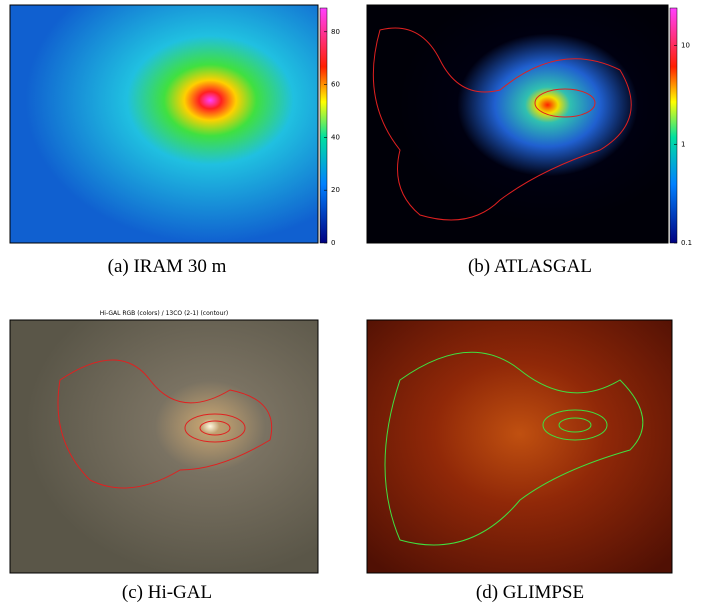 Image resolution: width=711 pixels, height=606 pixels. Describe the element at coordinates (335, 85) in the screenshot. I see `tick-label: 60` at that location.